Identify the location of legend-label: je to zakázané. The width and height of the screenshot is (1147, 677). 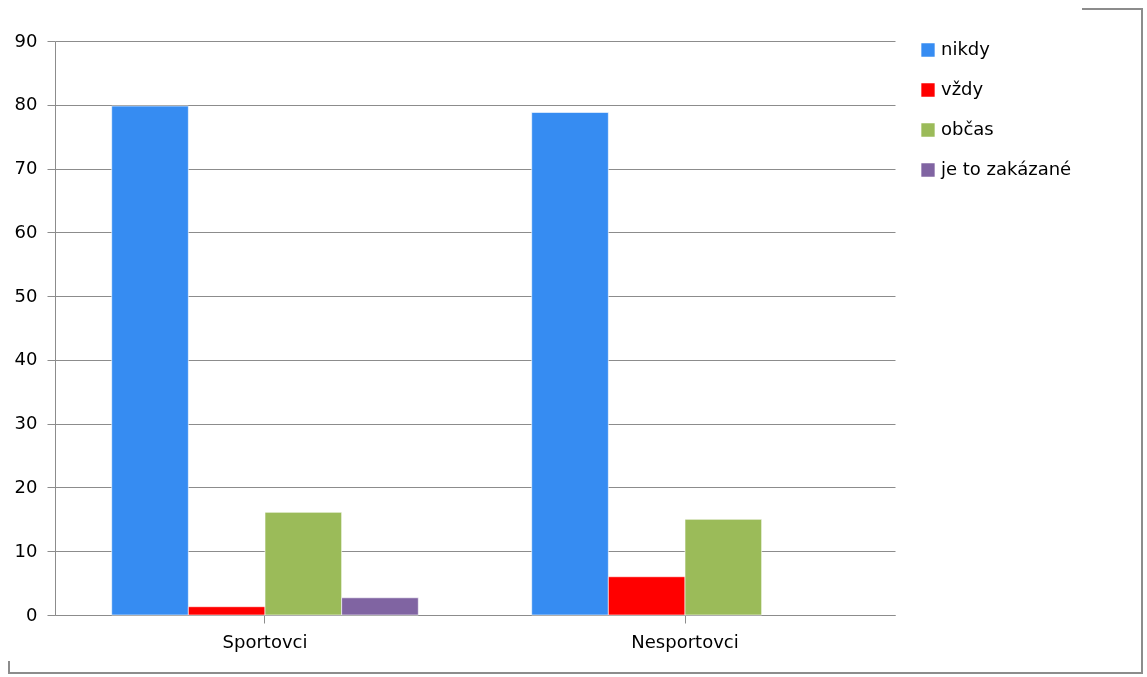
(1006, 168).